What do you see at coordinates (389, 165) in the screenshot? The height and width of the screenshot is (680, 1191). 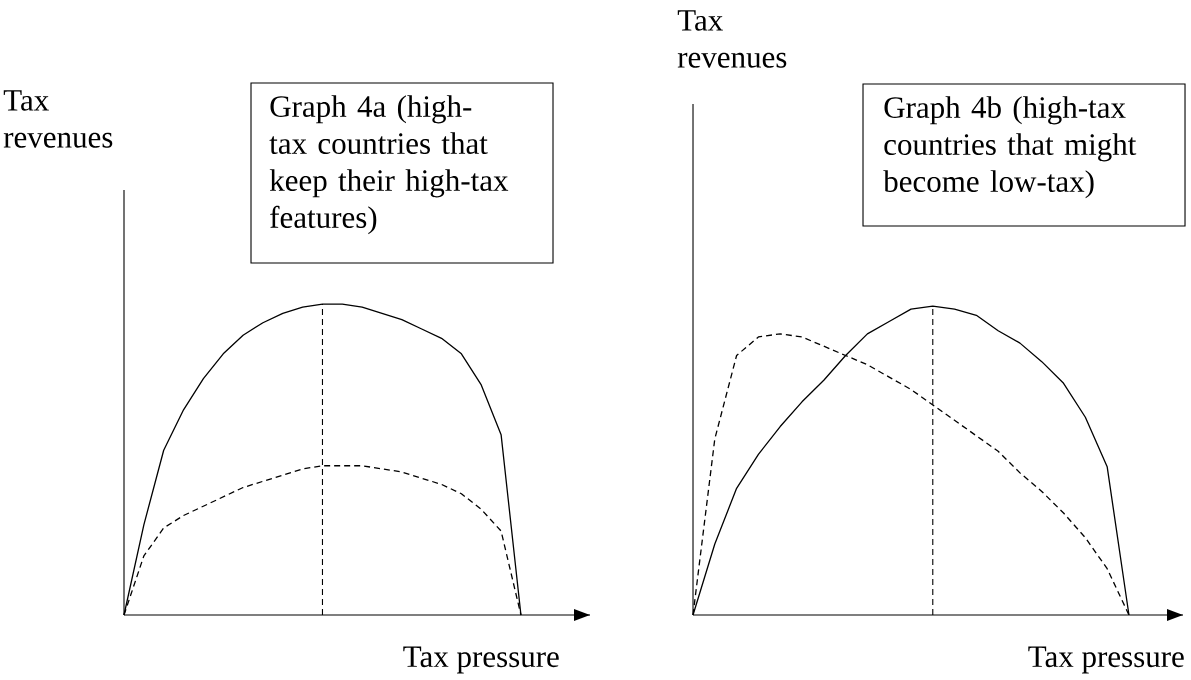 I see `caption: Graph 4a (high-tax countries that keep their high-tax features)` at bounding box center [389, 165].